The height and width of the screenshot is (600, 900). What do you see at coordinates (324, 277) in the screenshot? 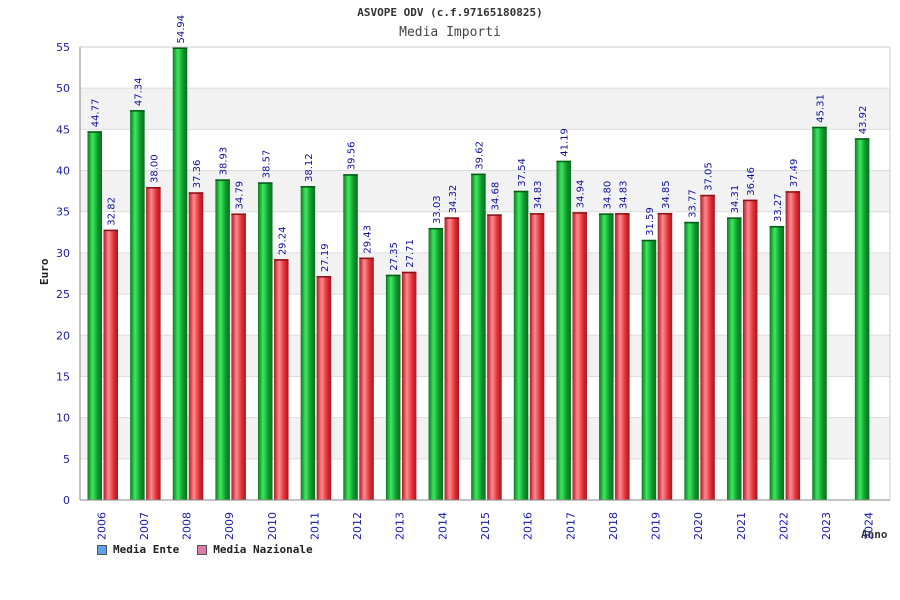
I see `bar-cap-media-nazionale-2011` at bounding box center [324, 277].